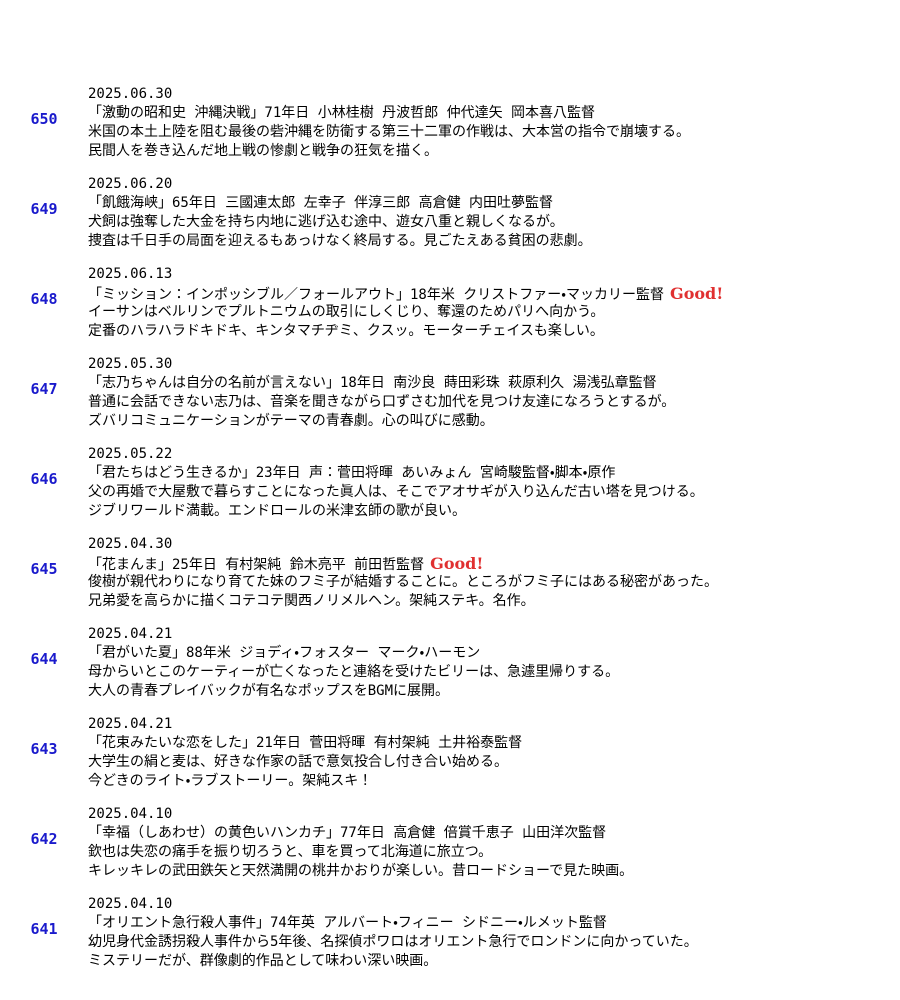 The width and height of the screenshot is (900, 1000). What do you see at coordinates (340, 241) in the screenshot?
I see `entry-description: 捜査は千日手の局面を迎えるもあっけなく終局する。見ごたえある貧困の悲劇。` at bounding box center [340, 241].